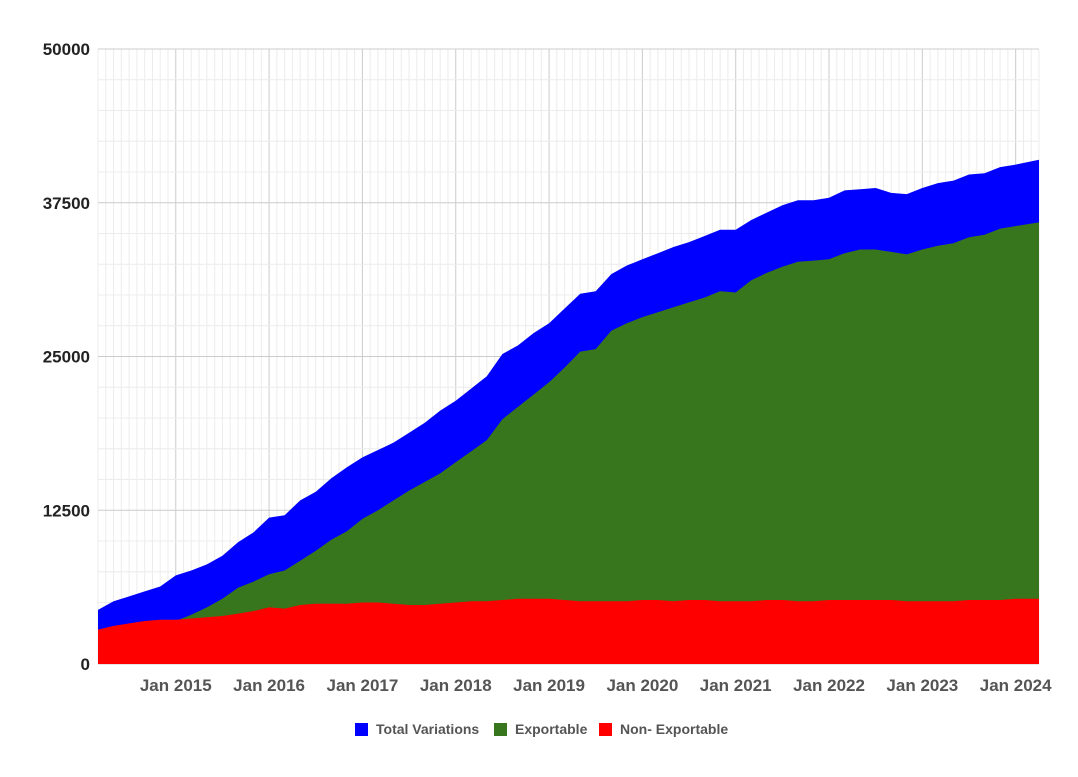 The image size is (1078, 777). I want to click on legend-item: Non- Exportable, so click(663, 729).